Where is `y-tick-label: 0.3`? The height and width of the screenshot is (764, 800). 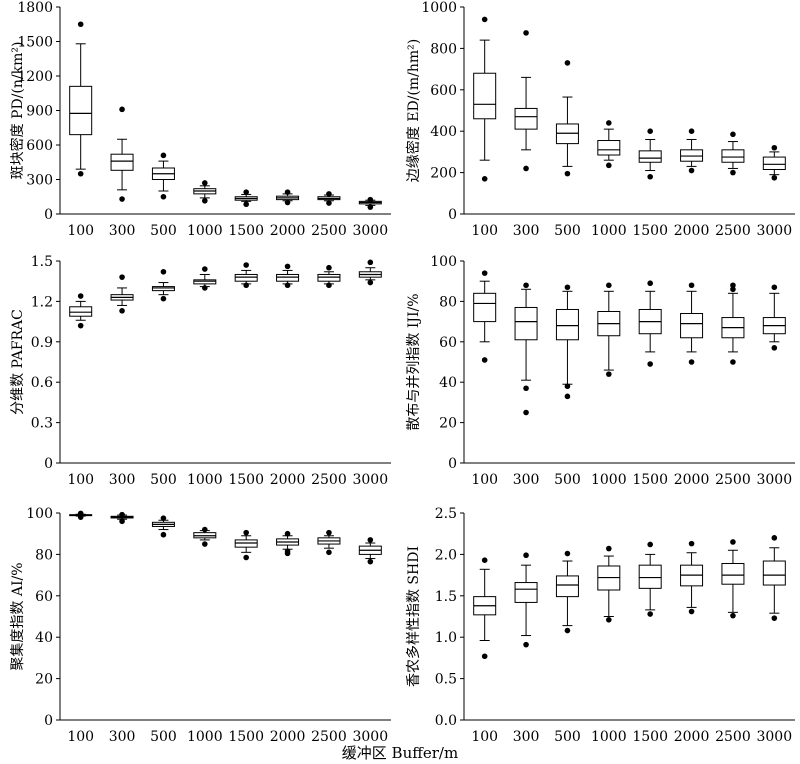
y-tick-label: 0.3 is located at coordinates (42, 424).